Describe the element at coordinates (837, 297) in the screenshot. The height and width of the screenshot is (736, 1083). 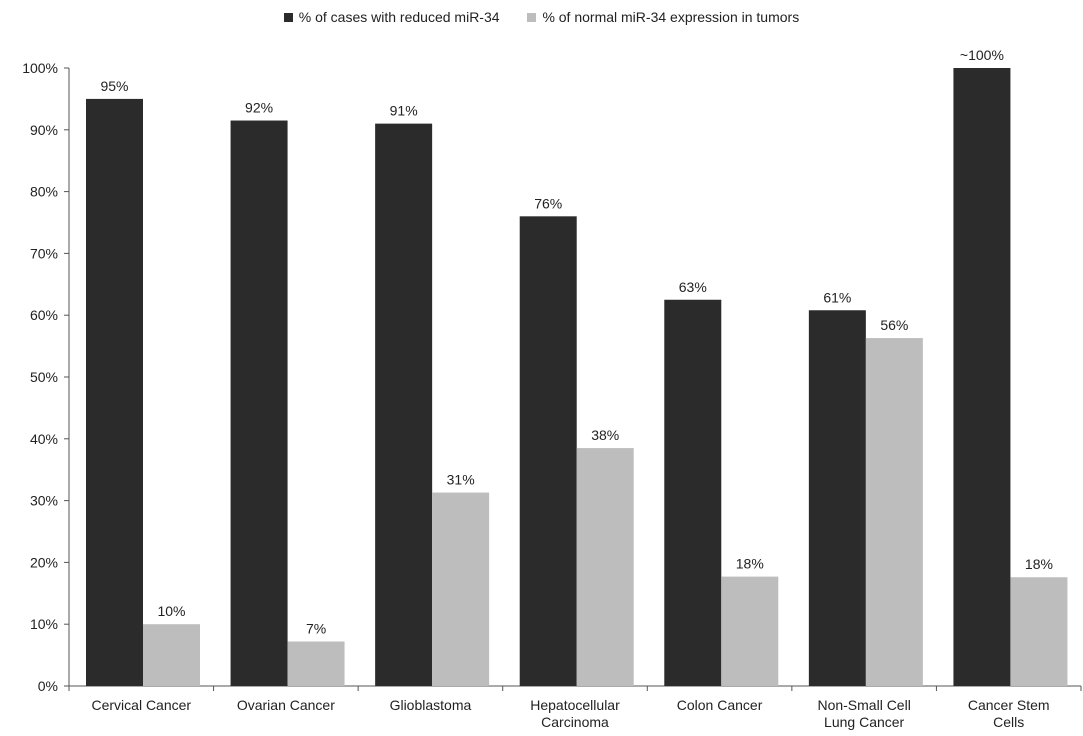
I see `data-label: 61%` at that location.